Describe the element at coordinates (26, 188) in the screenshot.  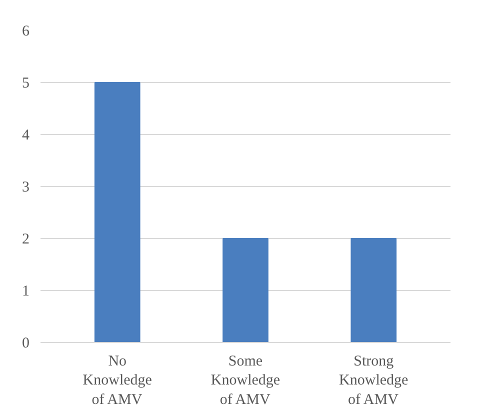
I see `y-tick-label: 3` at that location.